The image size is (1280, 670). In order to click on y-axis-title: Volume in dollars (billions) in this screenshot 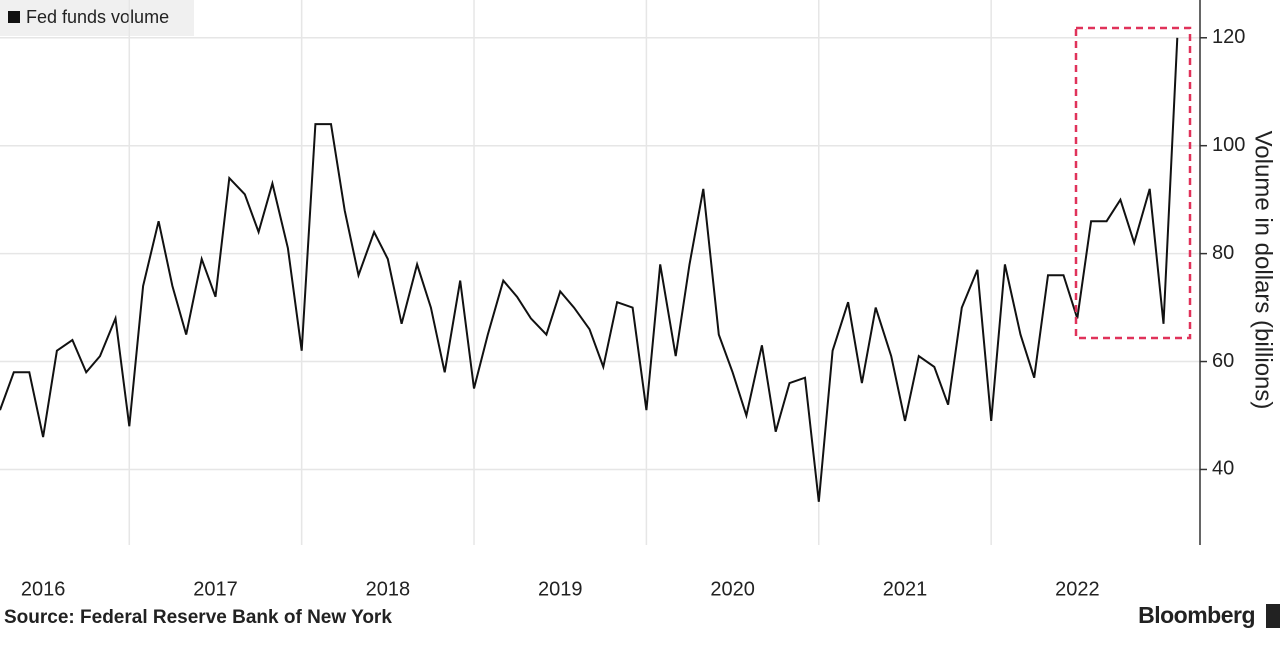, I will do `click(1263, 270)`.